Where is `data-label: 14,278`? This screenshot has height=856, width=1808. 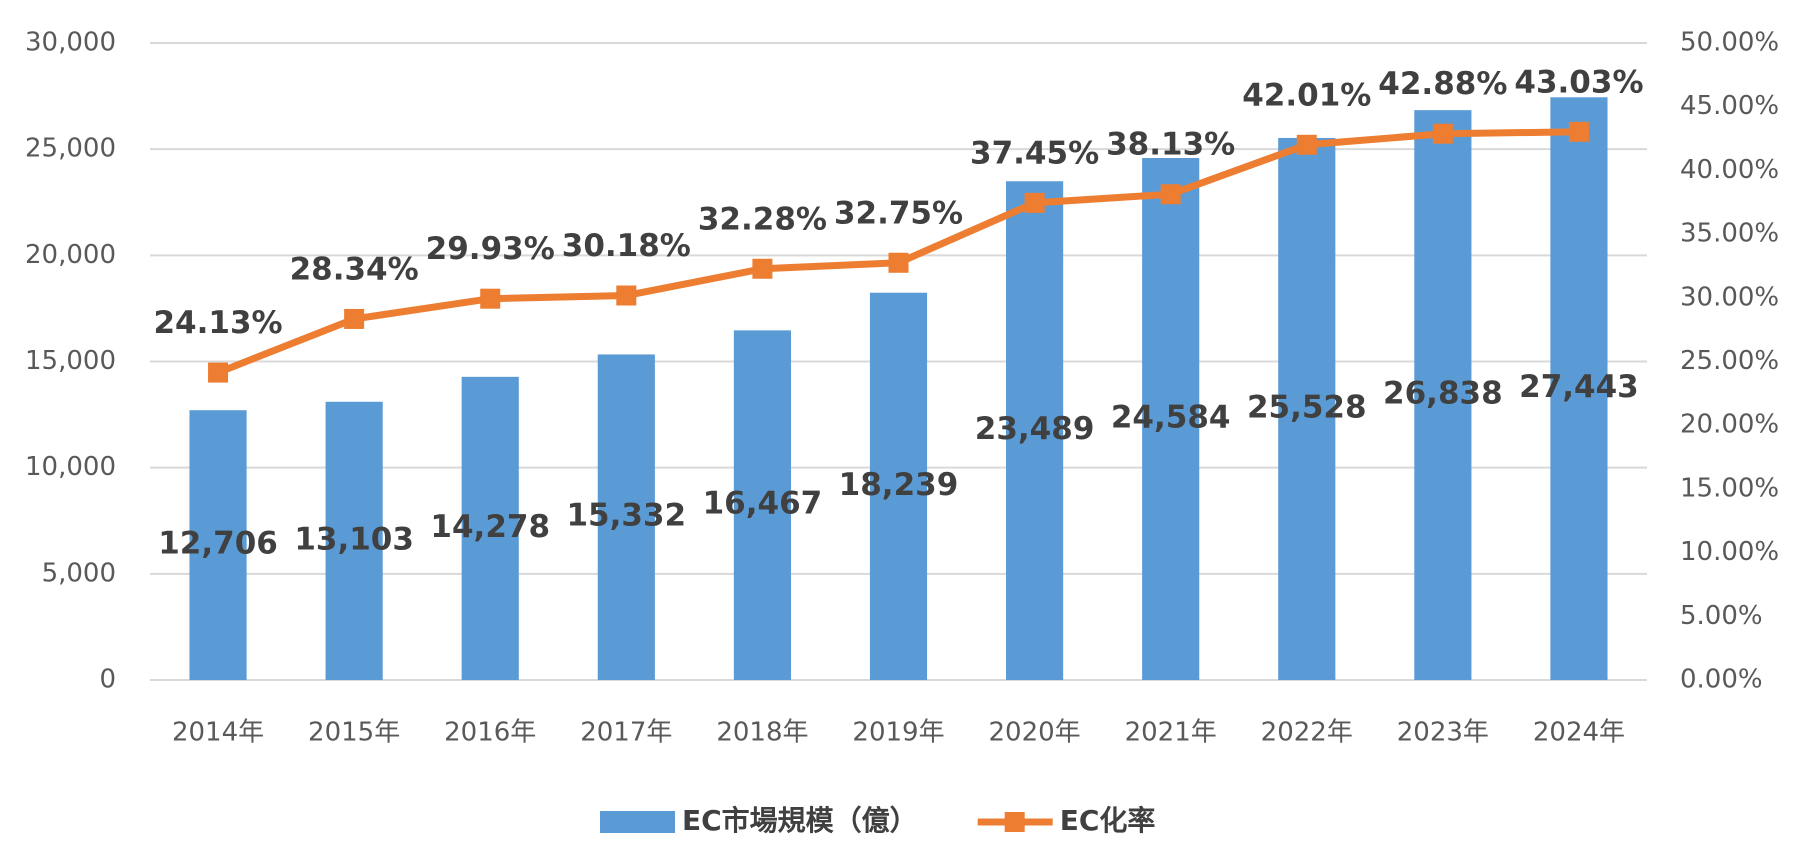
data-label: 14,278 is located at coordinates (490, 527).